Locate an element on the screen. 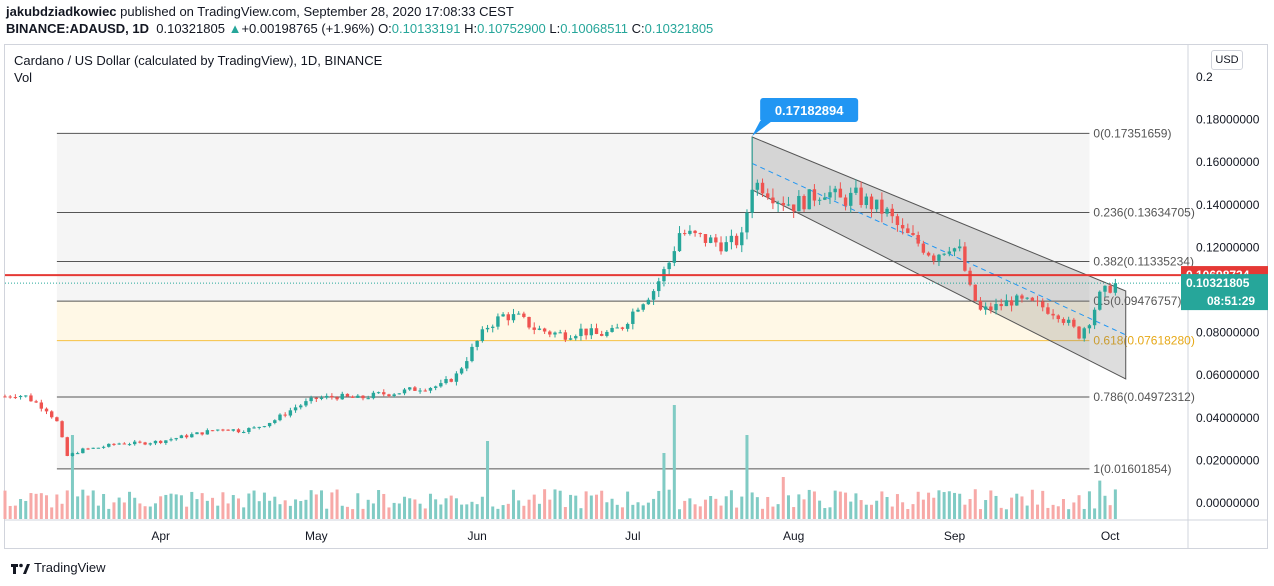  brand-name: TradingView is located at coordinates (70, 567).